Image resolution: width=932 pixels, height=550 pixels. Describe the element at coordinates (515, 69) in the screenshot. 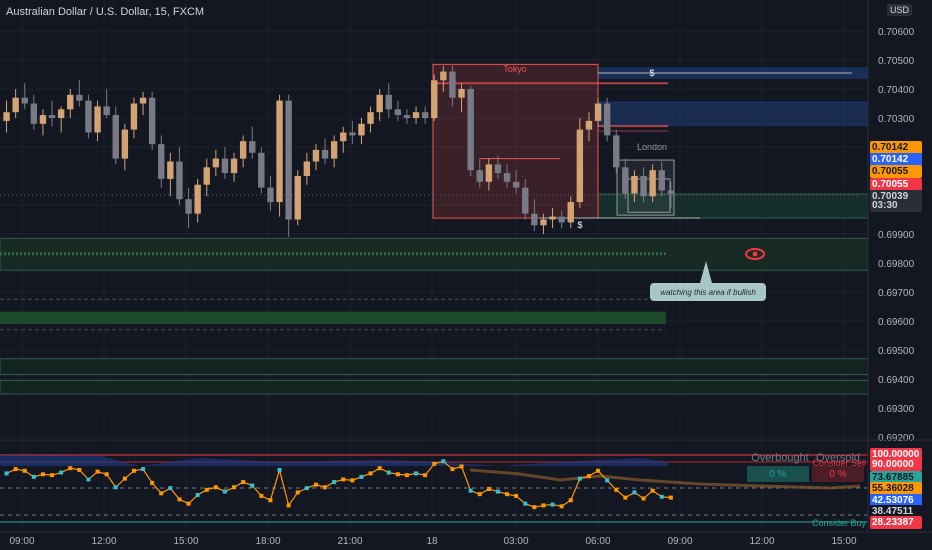

I see `tokyo-label: Tokyo` at that location.